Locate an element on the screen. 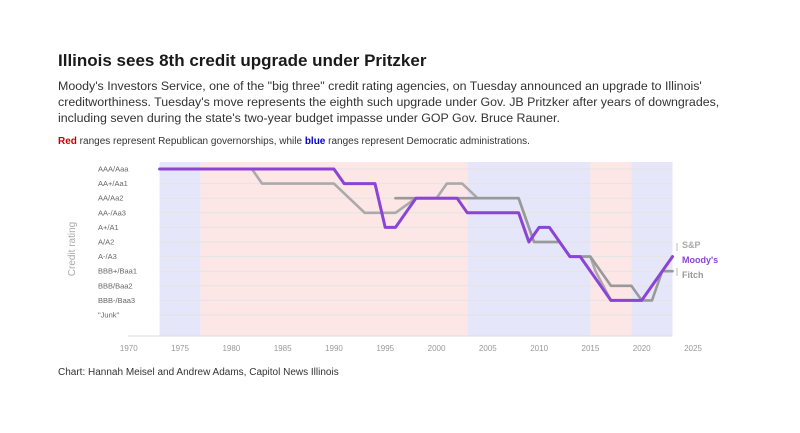 This screenshot has width=800, height=433. y-tick-label: AAA/Aaa is located at coordinates (113, 169).